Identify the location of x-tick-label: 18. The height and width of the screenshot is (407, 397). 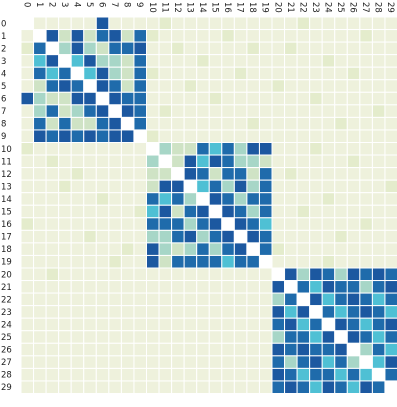
(252, 7).